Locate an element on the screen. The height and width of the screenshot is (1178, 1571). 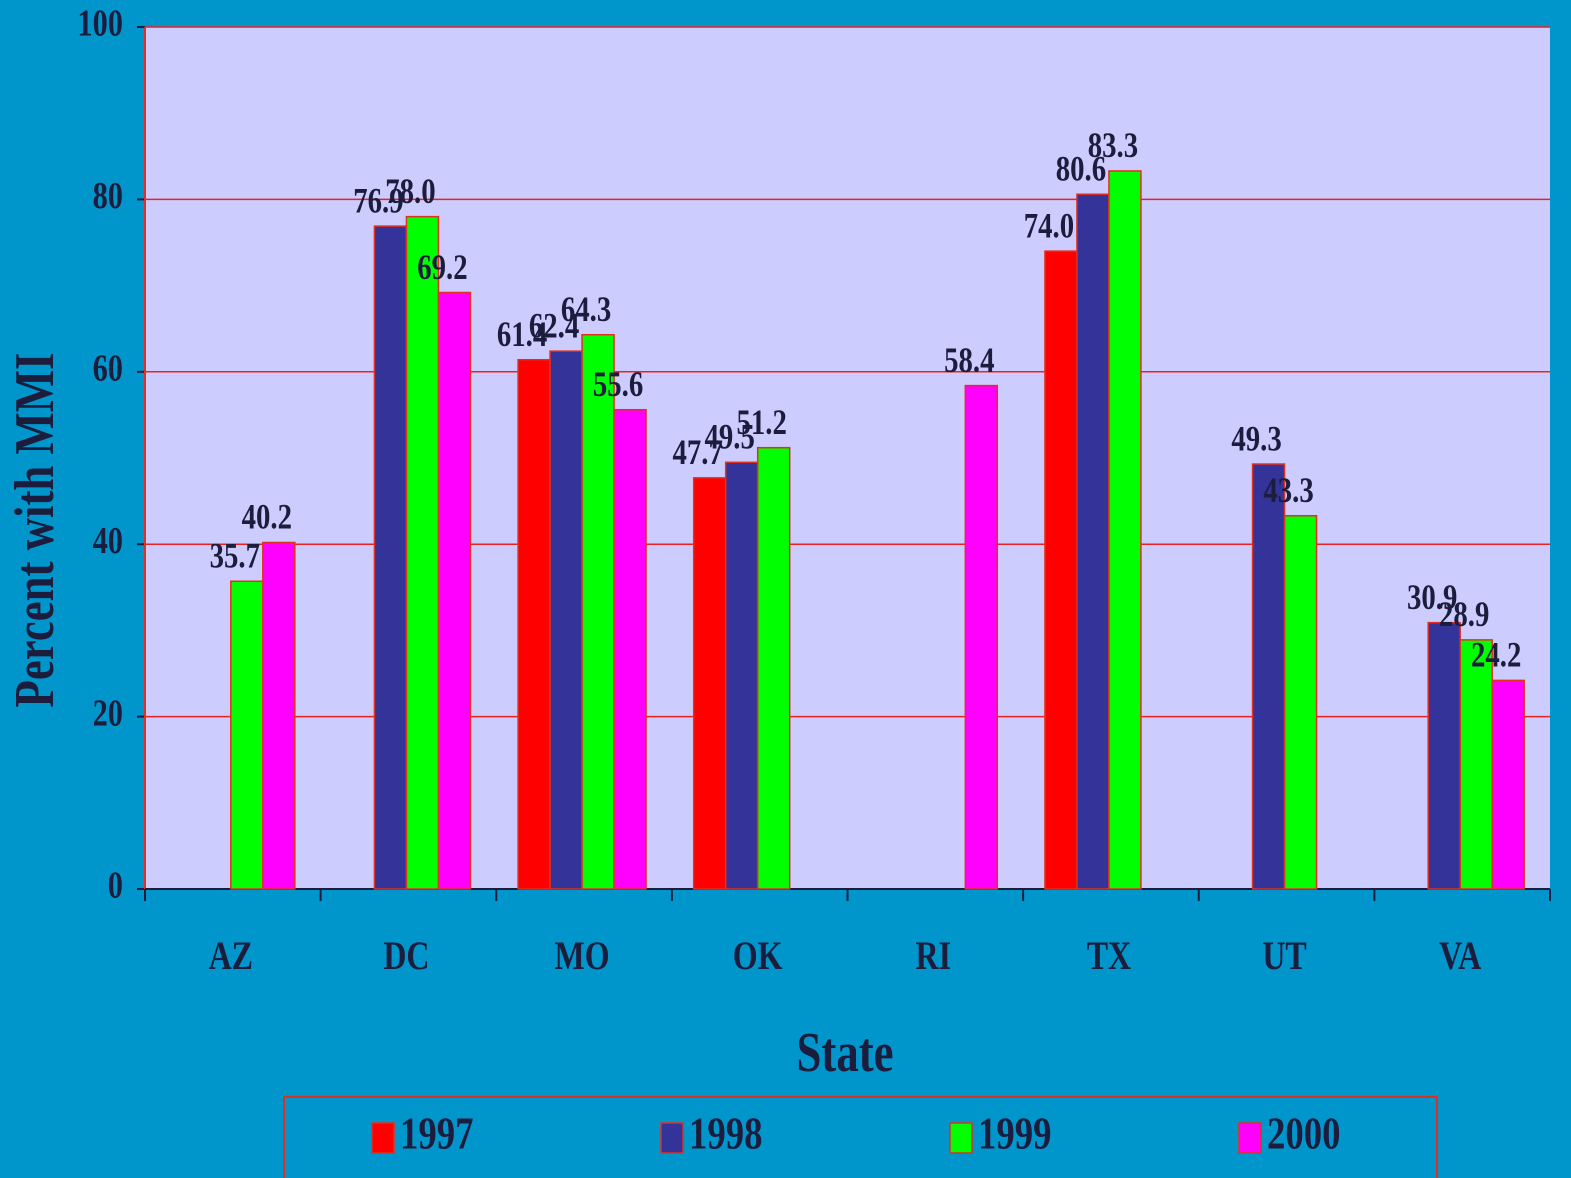
value-label: 69.2 is located at coordinates (442, 268).